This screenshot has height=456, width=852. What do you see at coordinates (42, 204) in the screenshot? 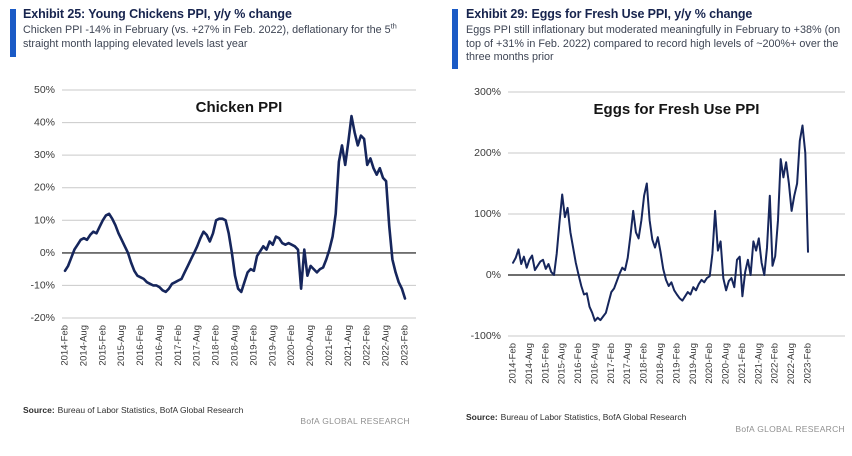
I see `y-axis-labels: 50% 40% 30% 20% 10% 0% -10% -20%` at bounding box center [42, 204].